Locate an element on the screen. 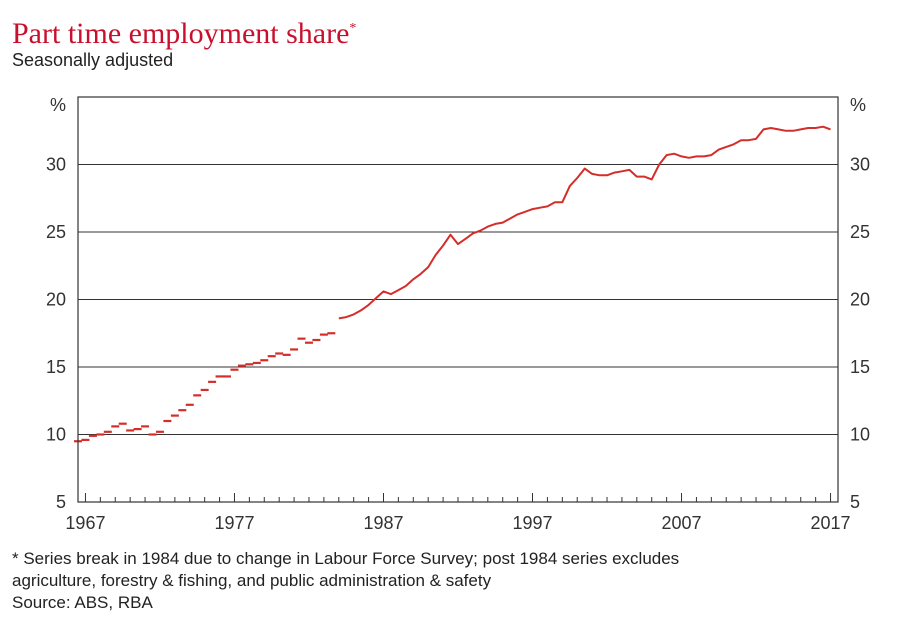  y-axis-unit-right: % is located at coordinates (858, 105).